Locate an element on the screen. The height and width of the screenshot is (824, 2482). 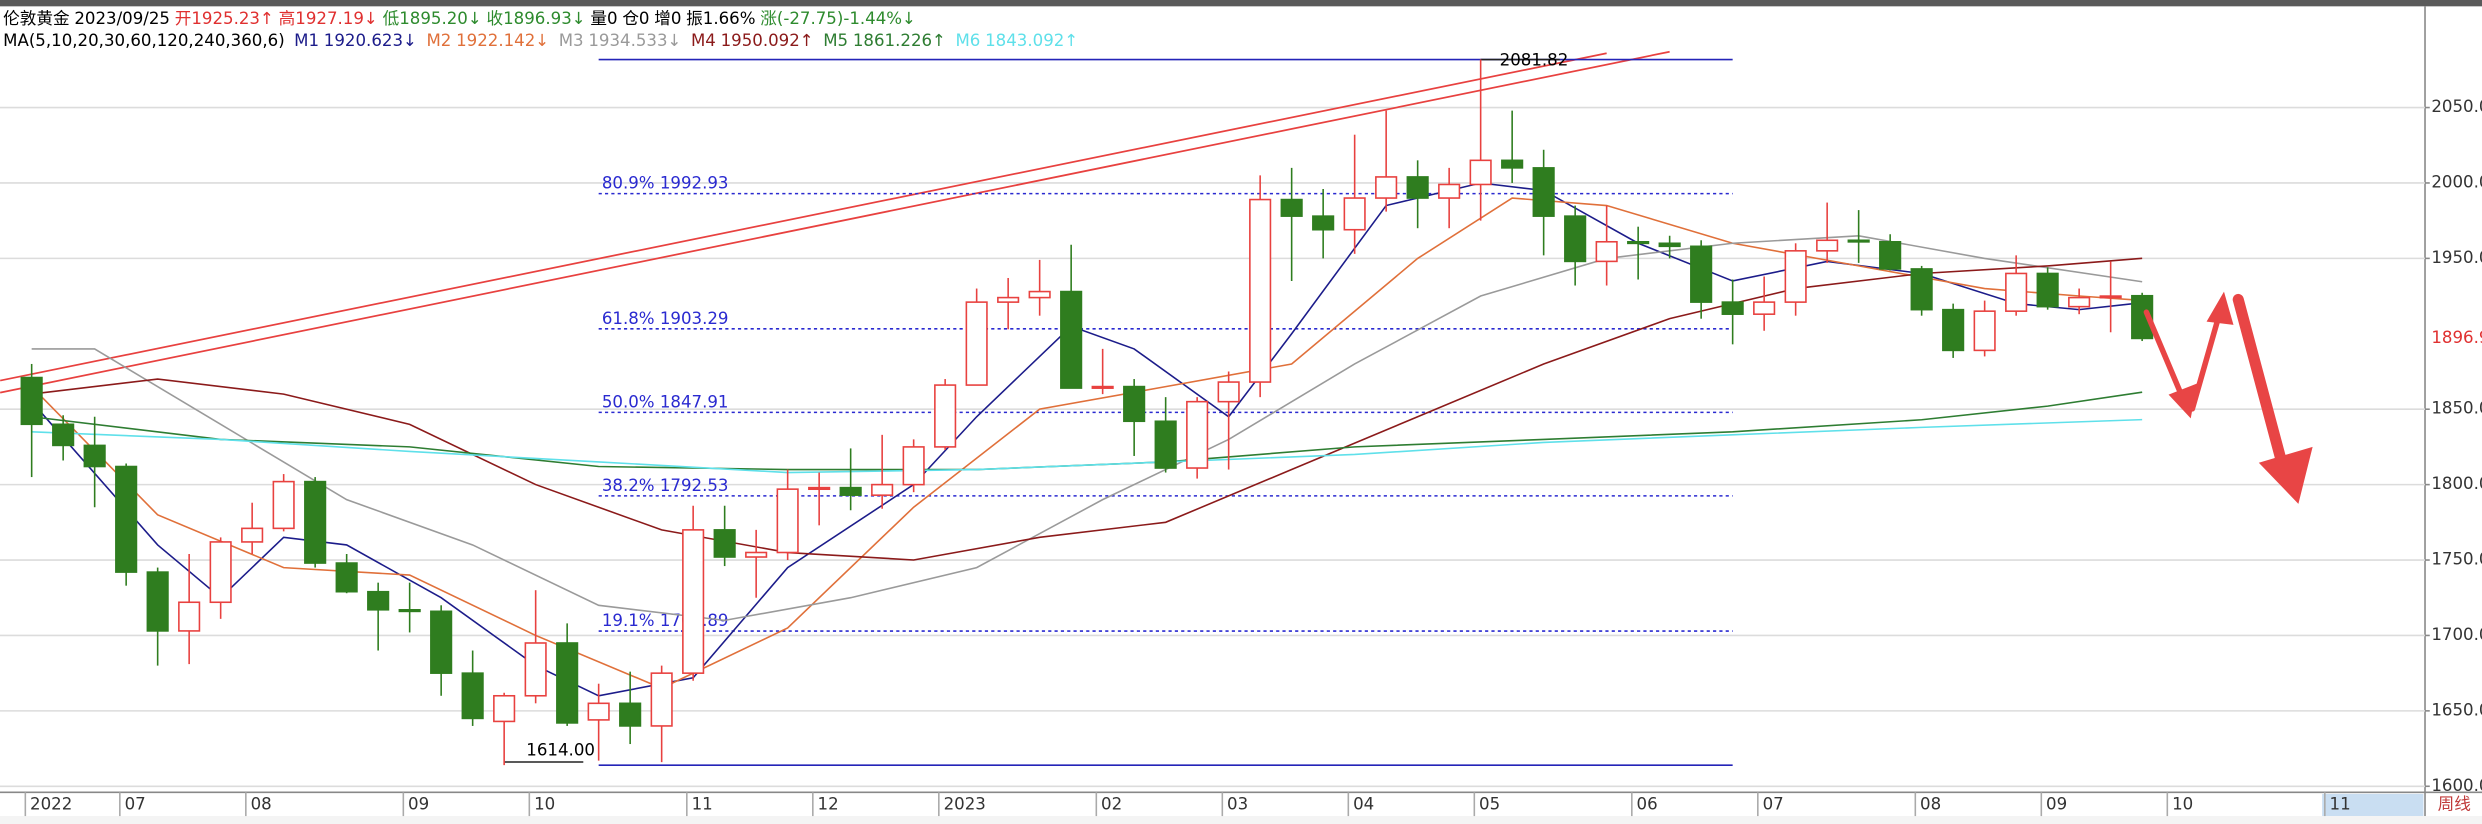
legend-name: M5 is located at coordinates (835, 40).